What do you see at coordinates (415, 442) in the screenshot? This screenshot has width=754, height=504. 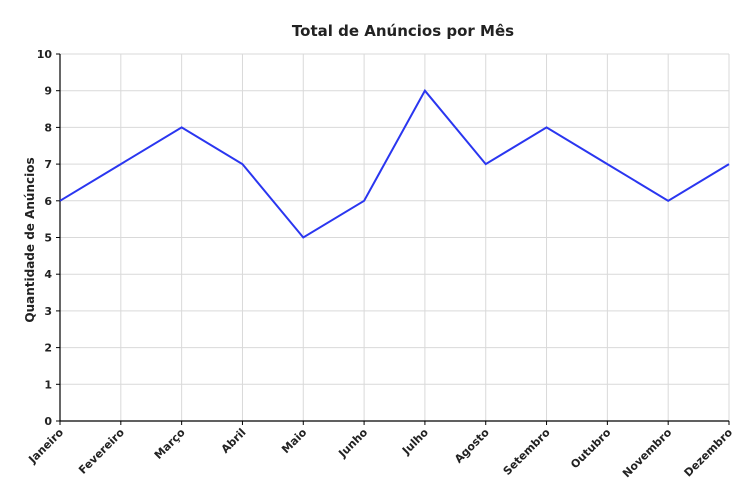 I see `x-tick-label: Julho` at bounding box center [415, 442].